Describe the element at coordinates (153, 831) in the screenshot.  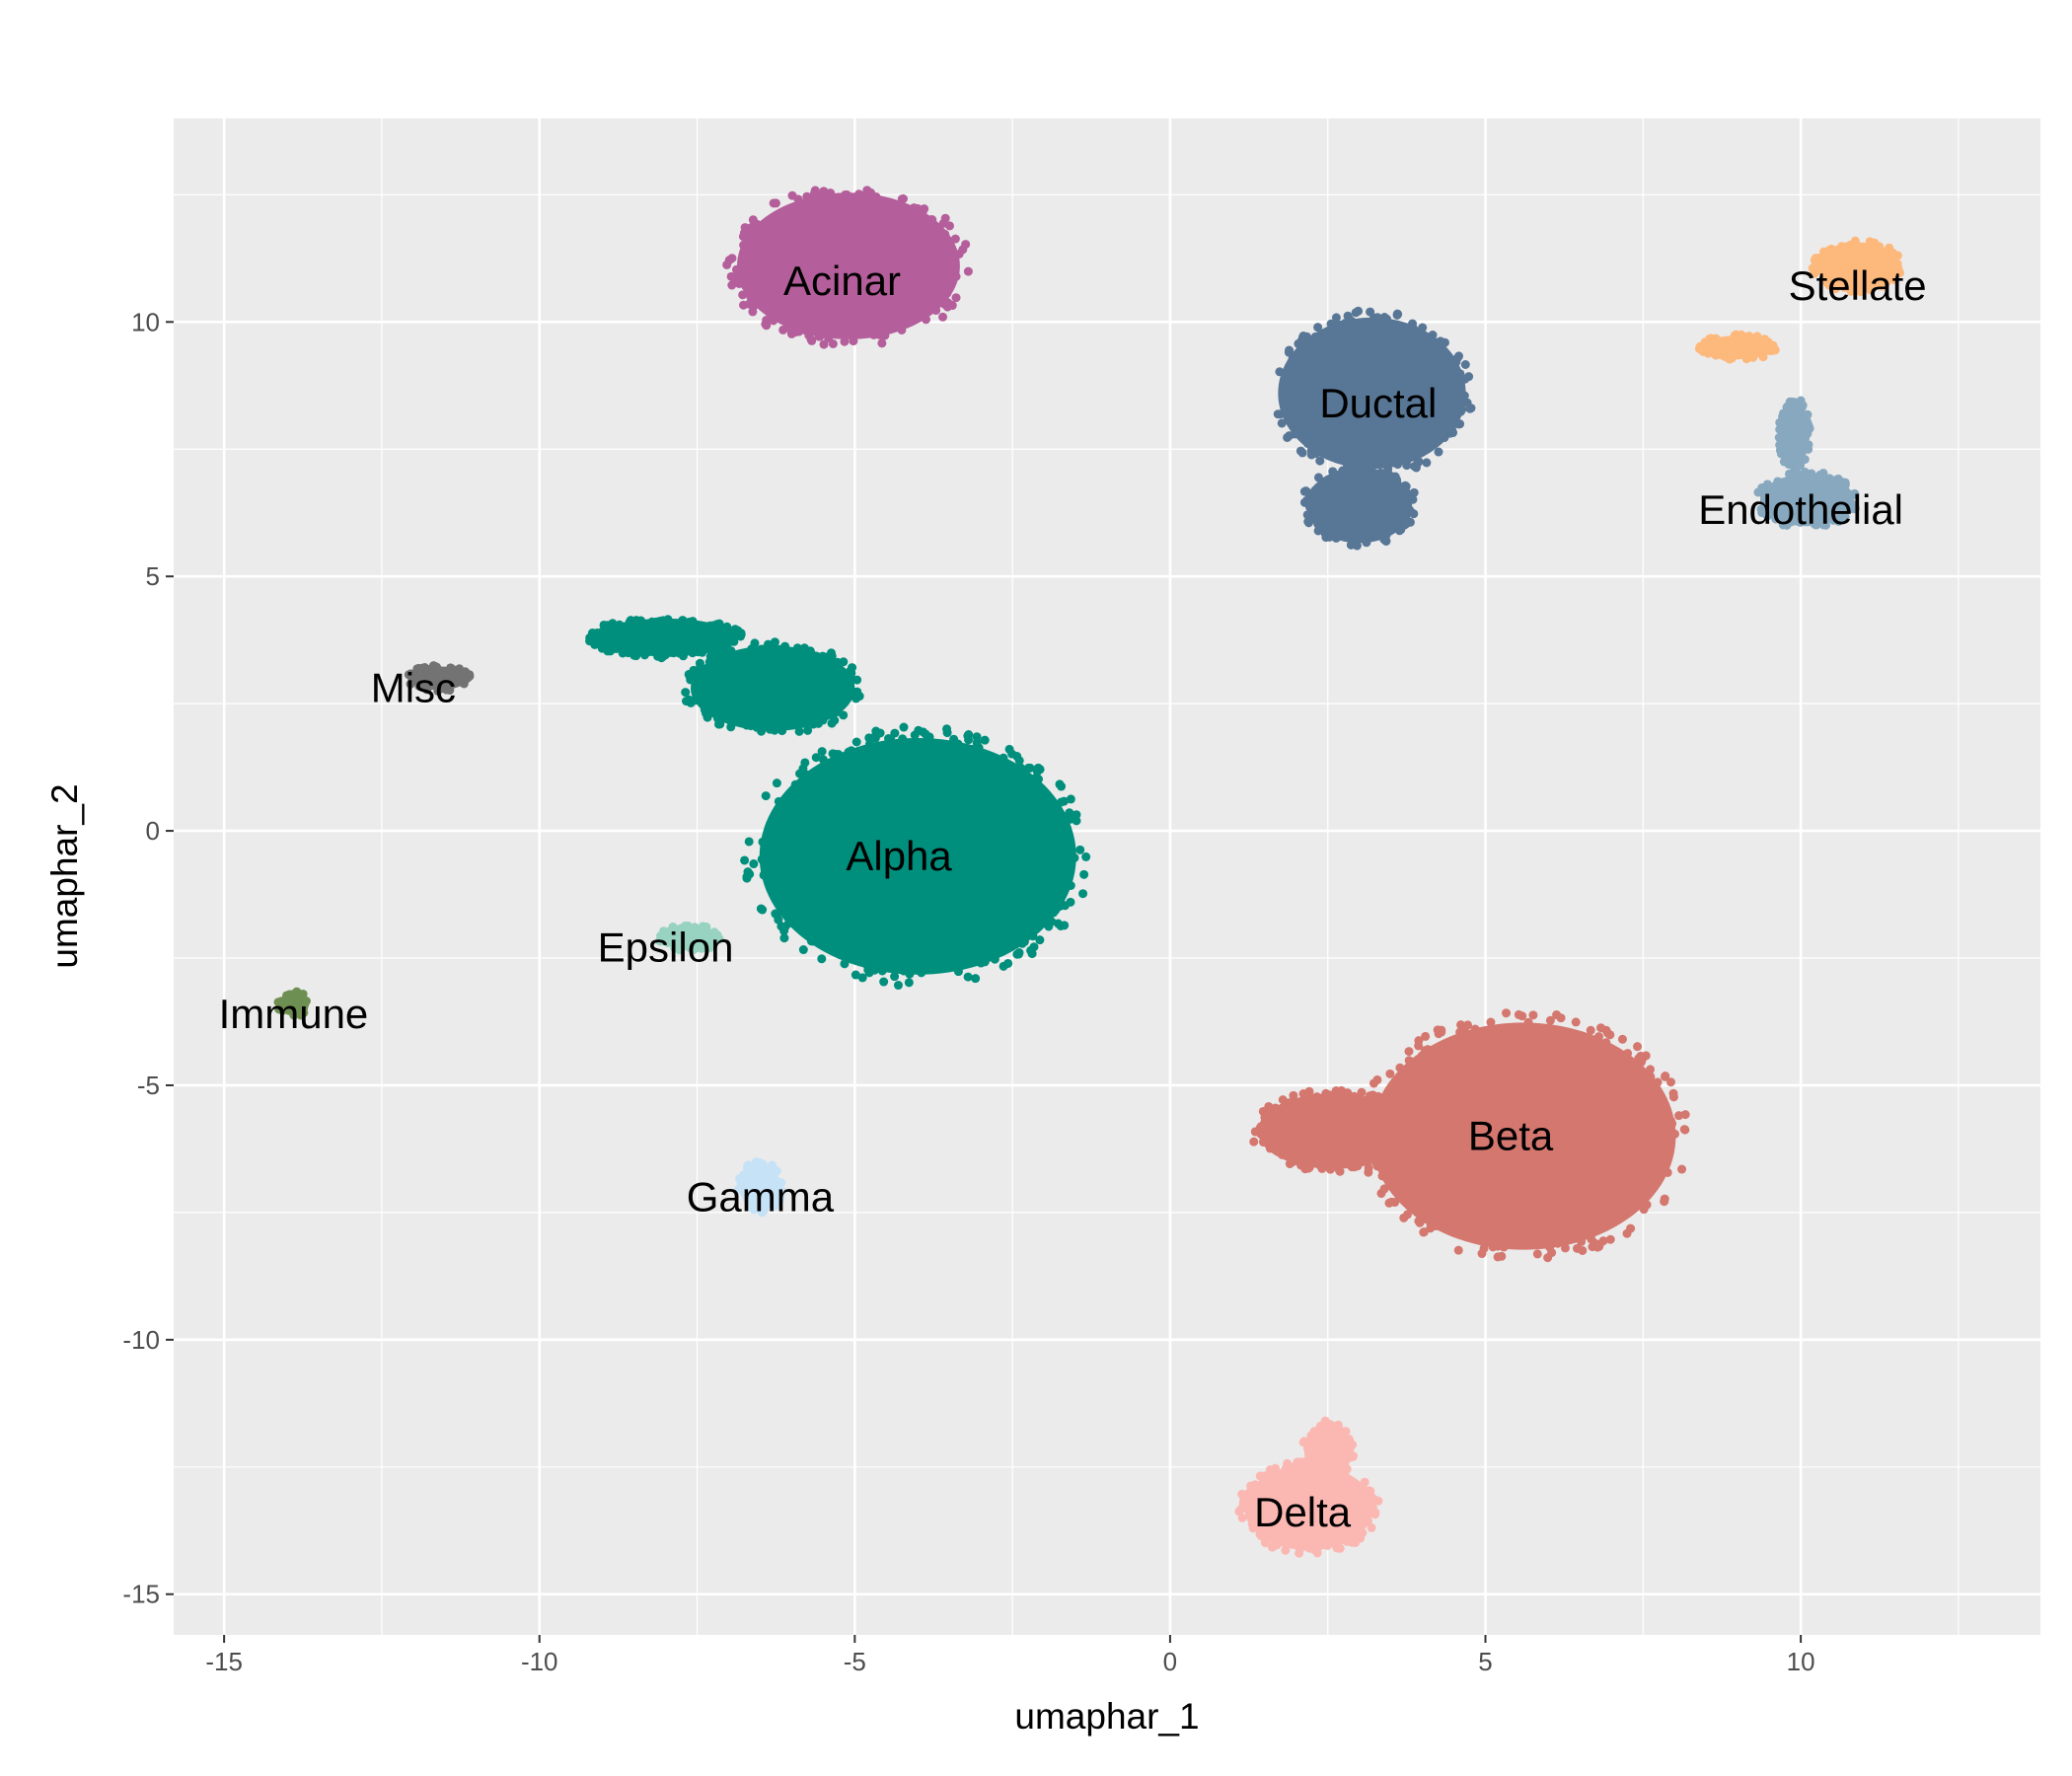
I see `y-tick-label: 0` at that location.